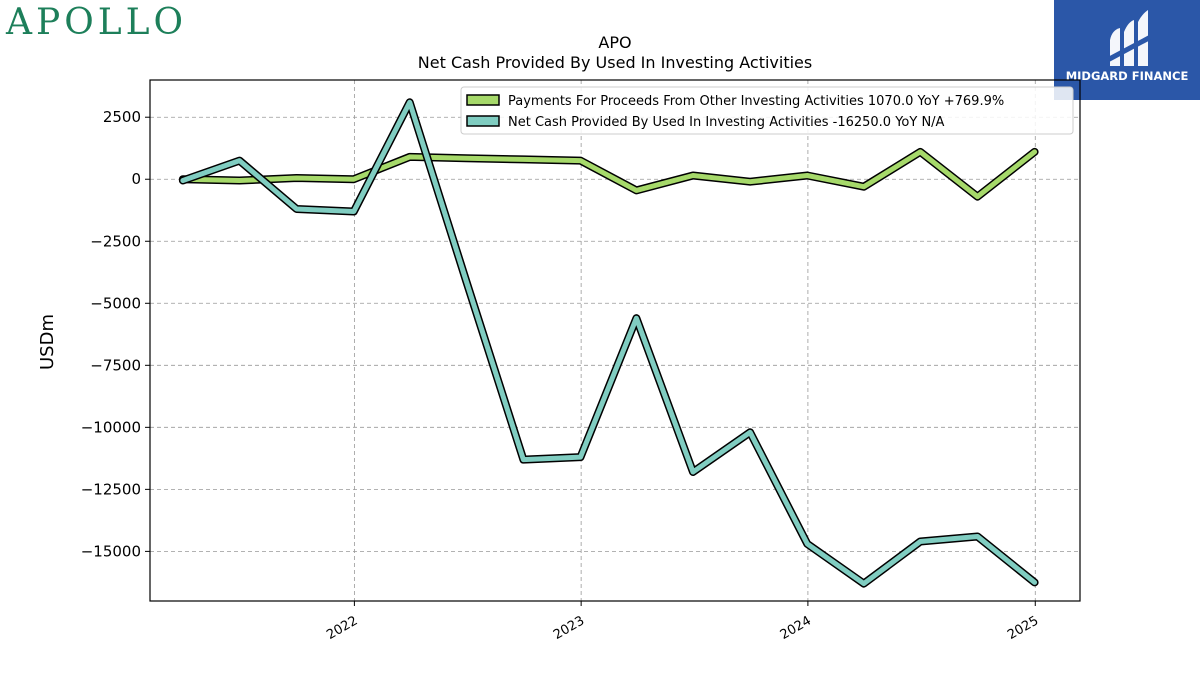  Describe the element at coordinates (47, 342) in the screenshot. I see `y-axis-label: USDm` at that location.